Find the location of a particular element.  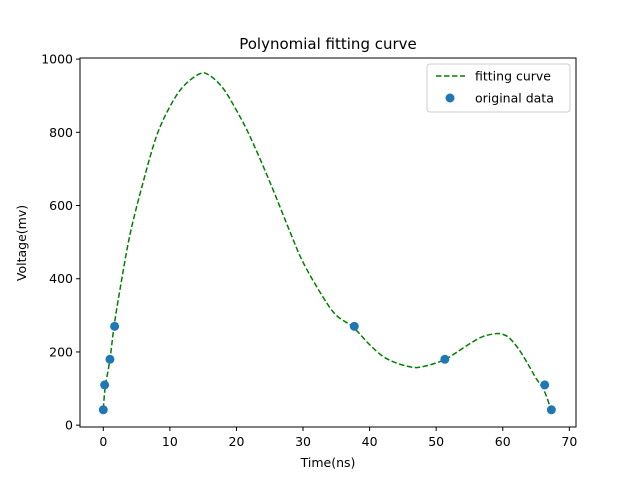

y-tick-label: 200 is located at coordinates (61, 351).